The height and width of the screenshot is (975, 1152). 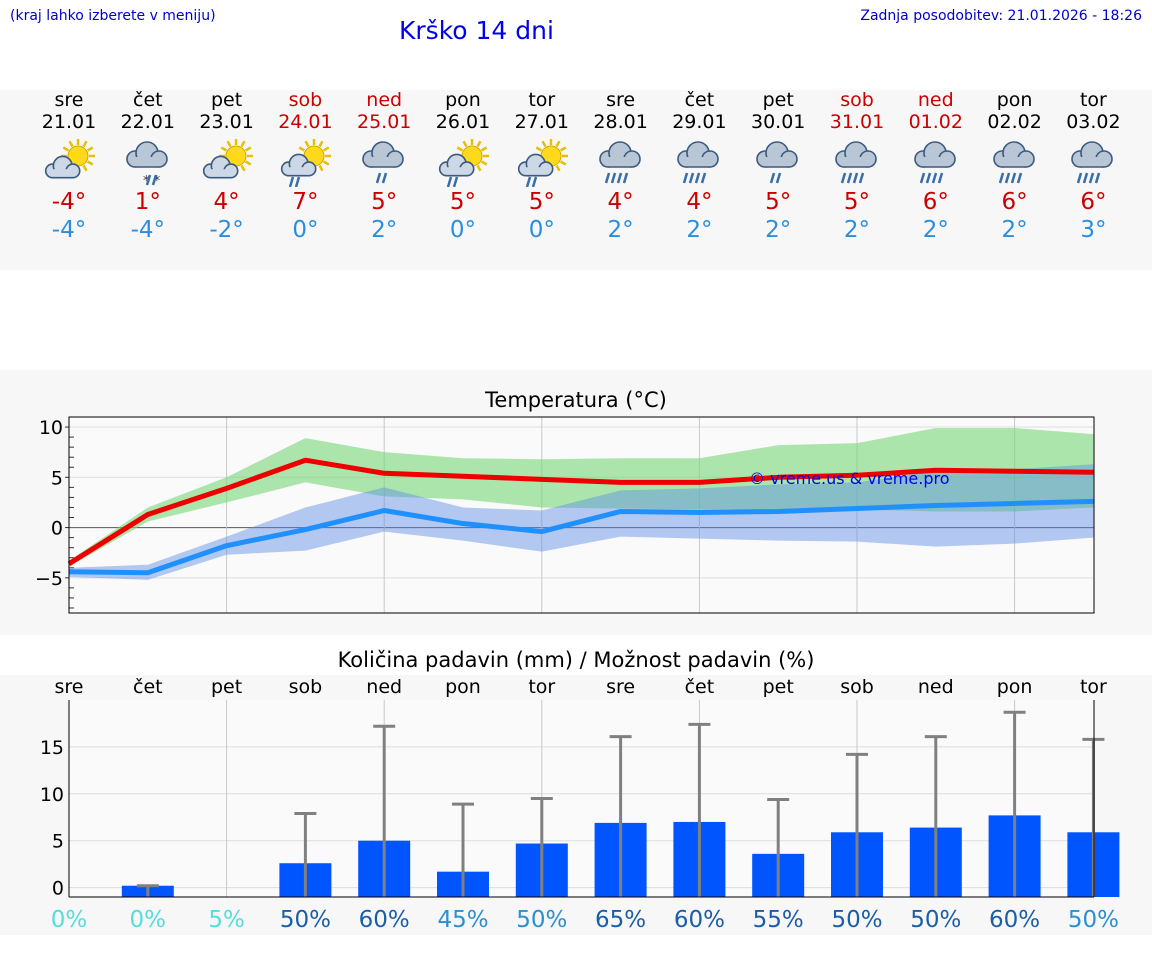 I want to click on cloud-light-rain-icon, so click(x=777, y=162).